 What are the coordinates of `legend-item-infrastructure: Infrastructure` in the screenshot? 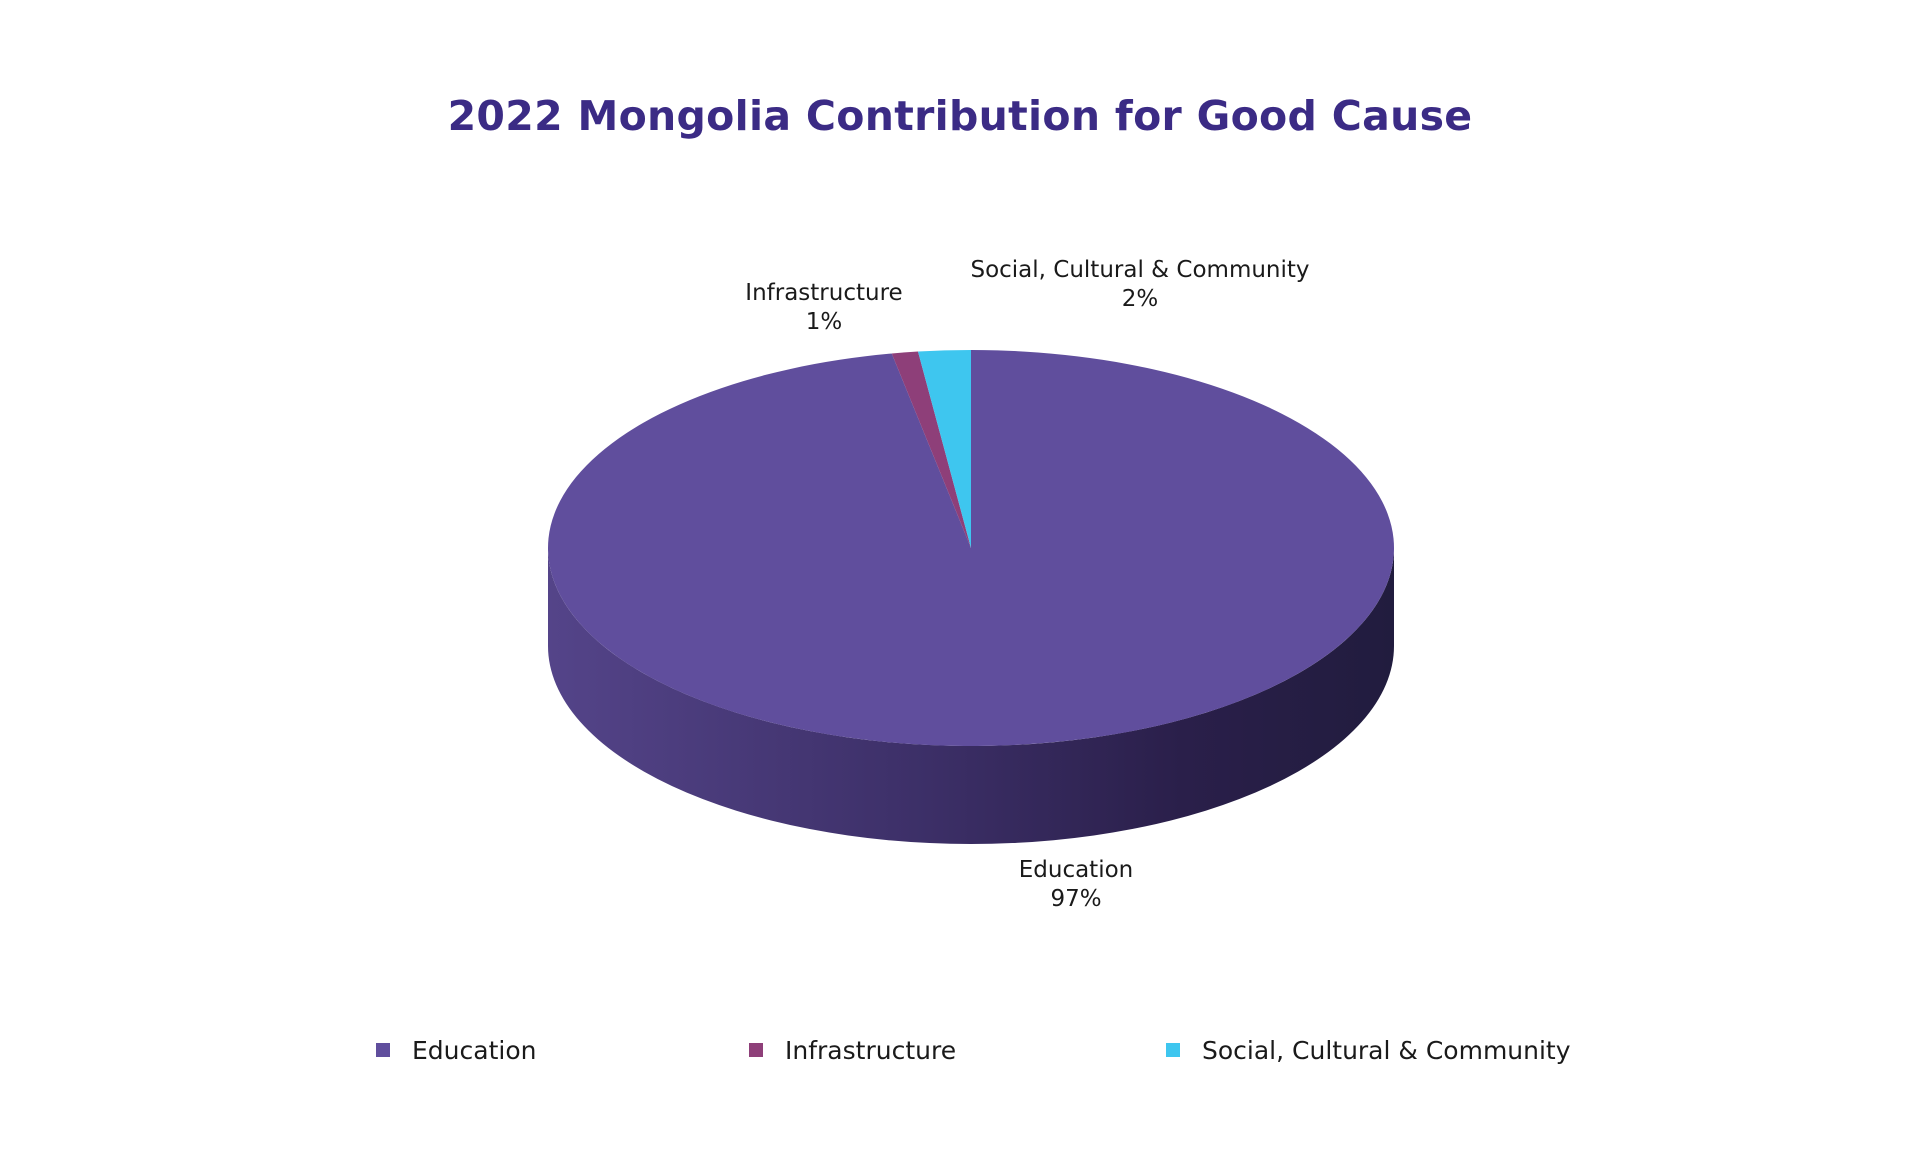 It's located at (852, 1050).